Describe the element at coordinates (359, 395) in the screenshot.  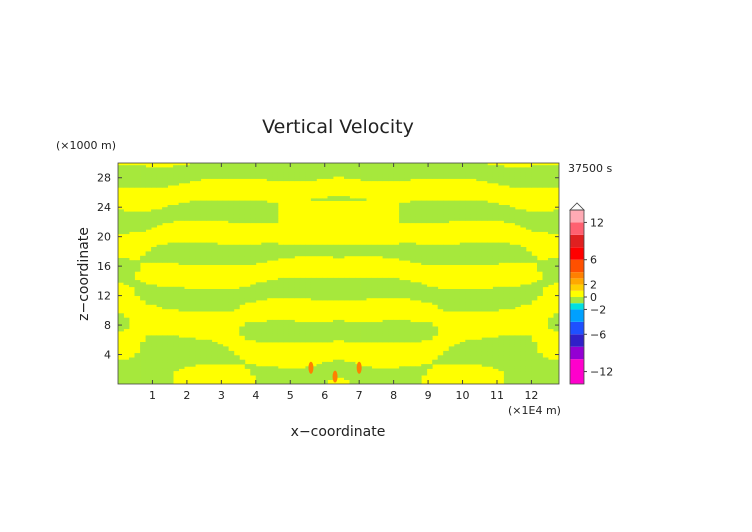
I see `x-tick-label: 7` at that location.